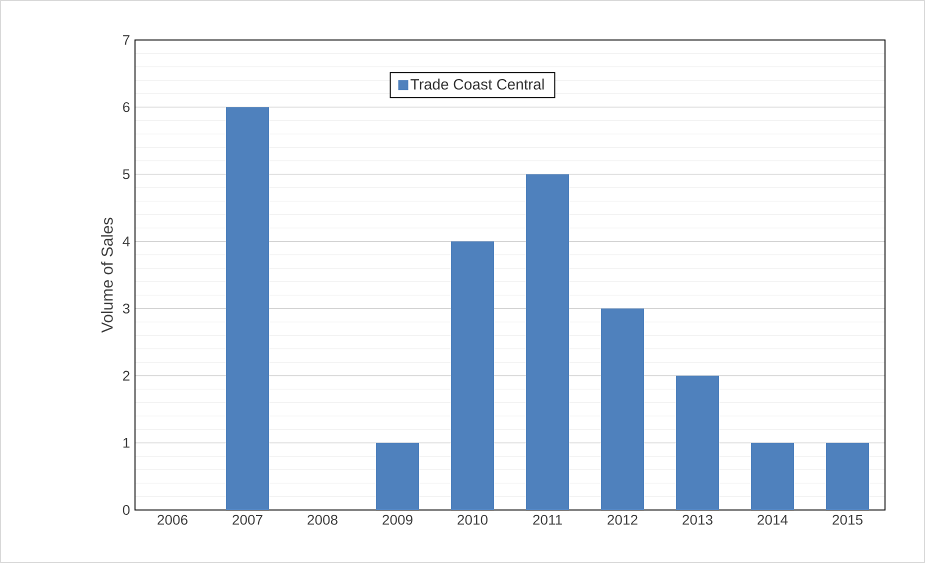  Describe the element at coordinates (126, 443) in the screenshot. I see `y-tick-label: 1` at that location.